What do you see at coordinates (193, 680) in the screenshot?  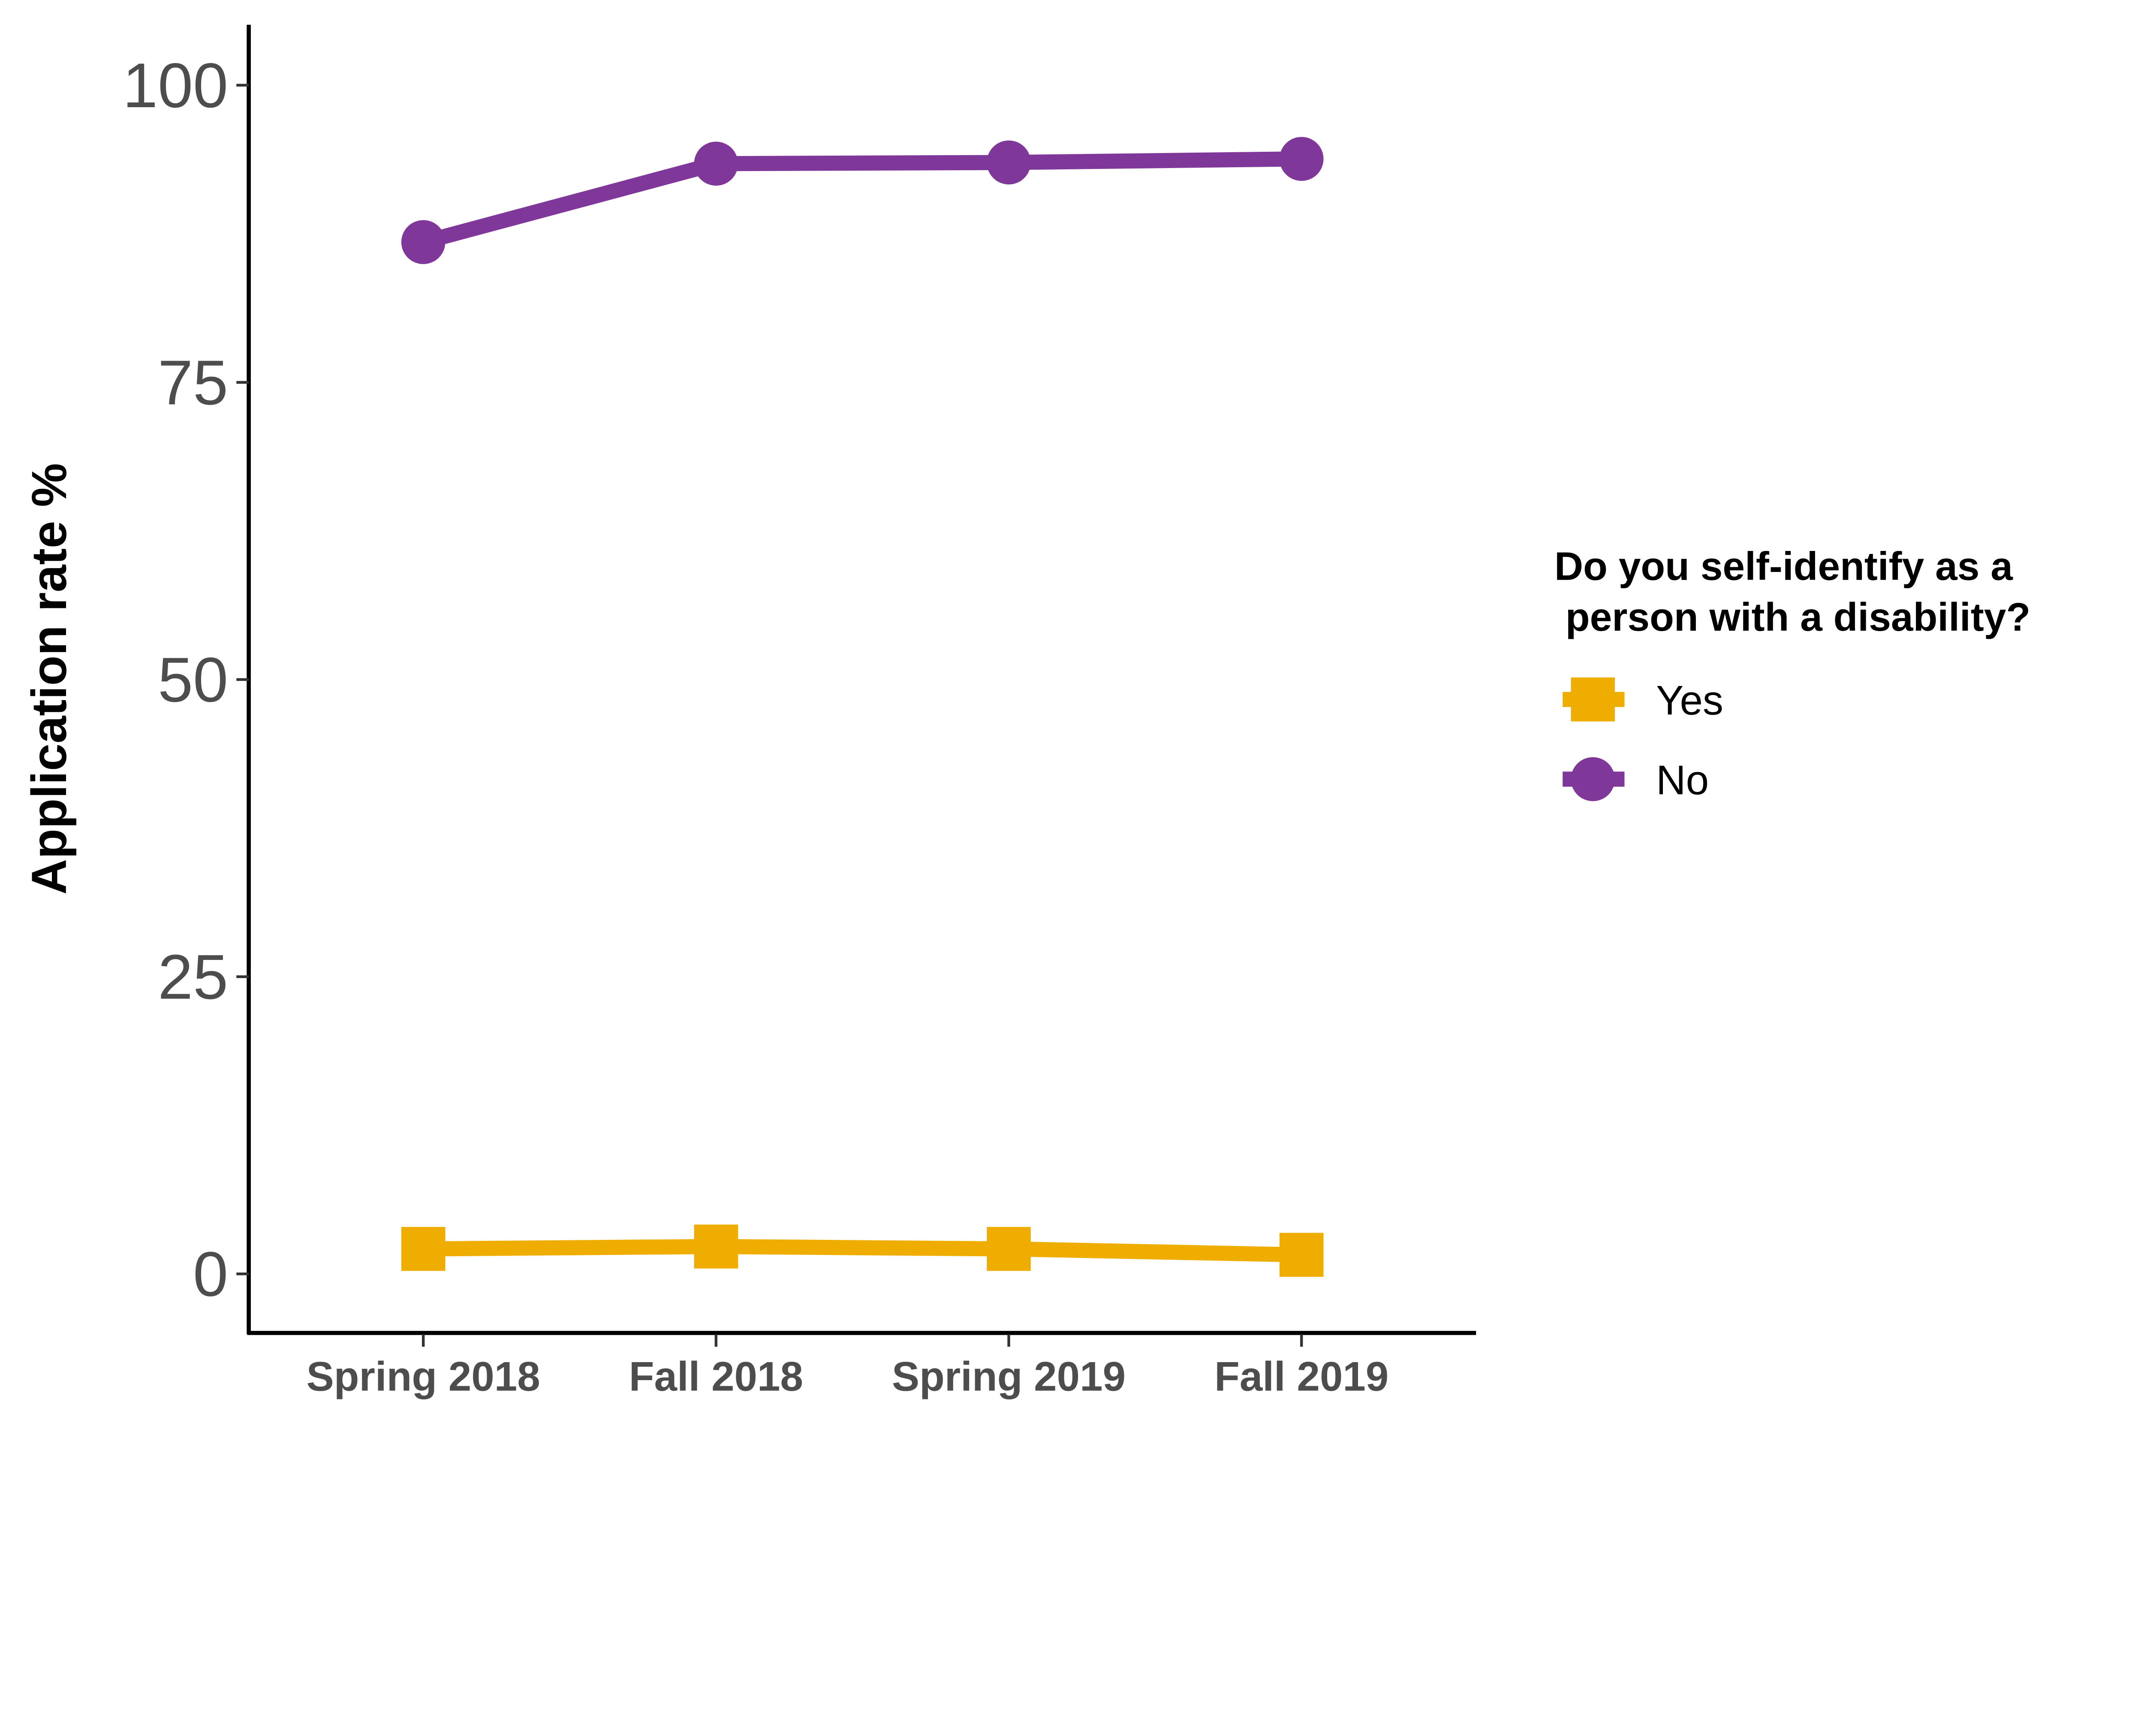 I see `y-tick-label: 50` at bounding box center [193, 680].